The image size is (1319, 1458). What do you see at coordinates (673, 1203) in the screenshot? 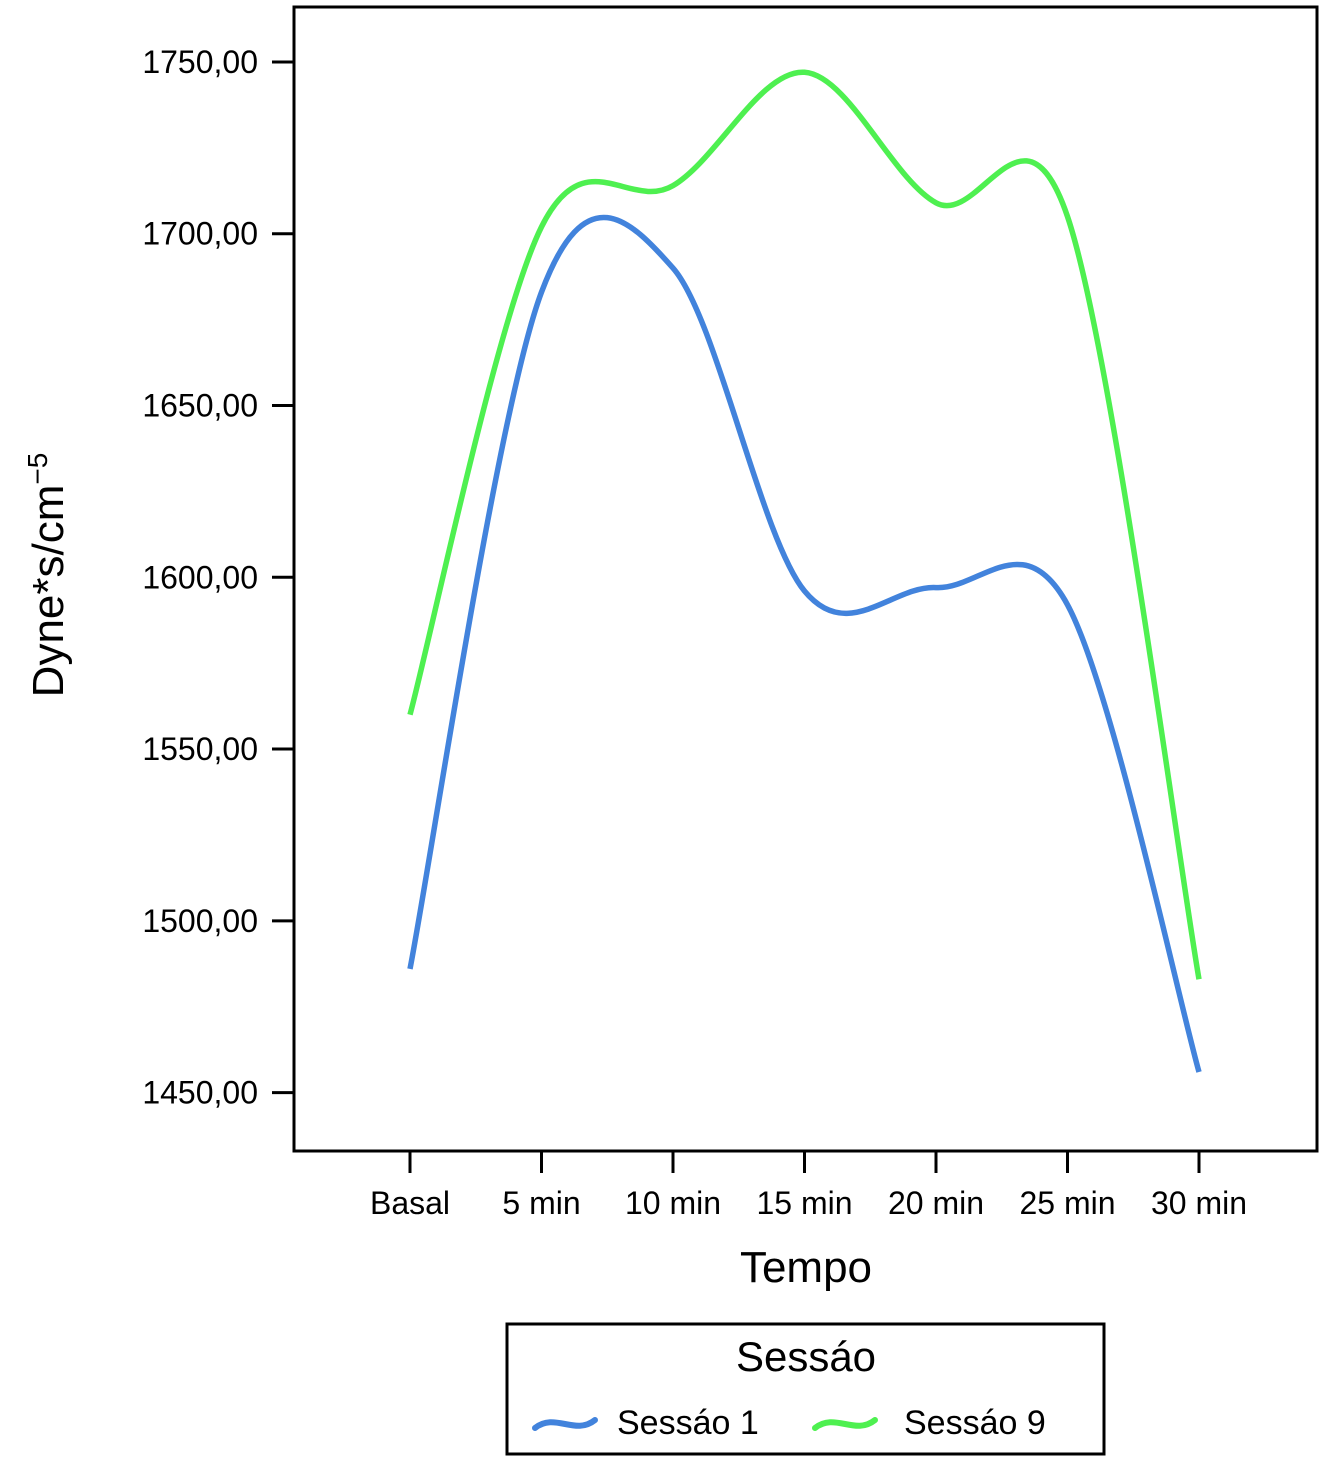
I see `x-tick-label: 10 min` at bounding box center [673, 1203].